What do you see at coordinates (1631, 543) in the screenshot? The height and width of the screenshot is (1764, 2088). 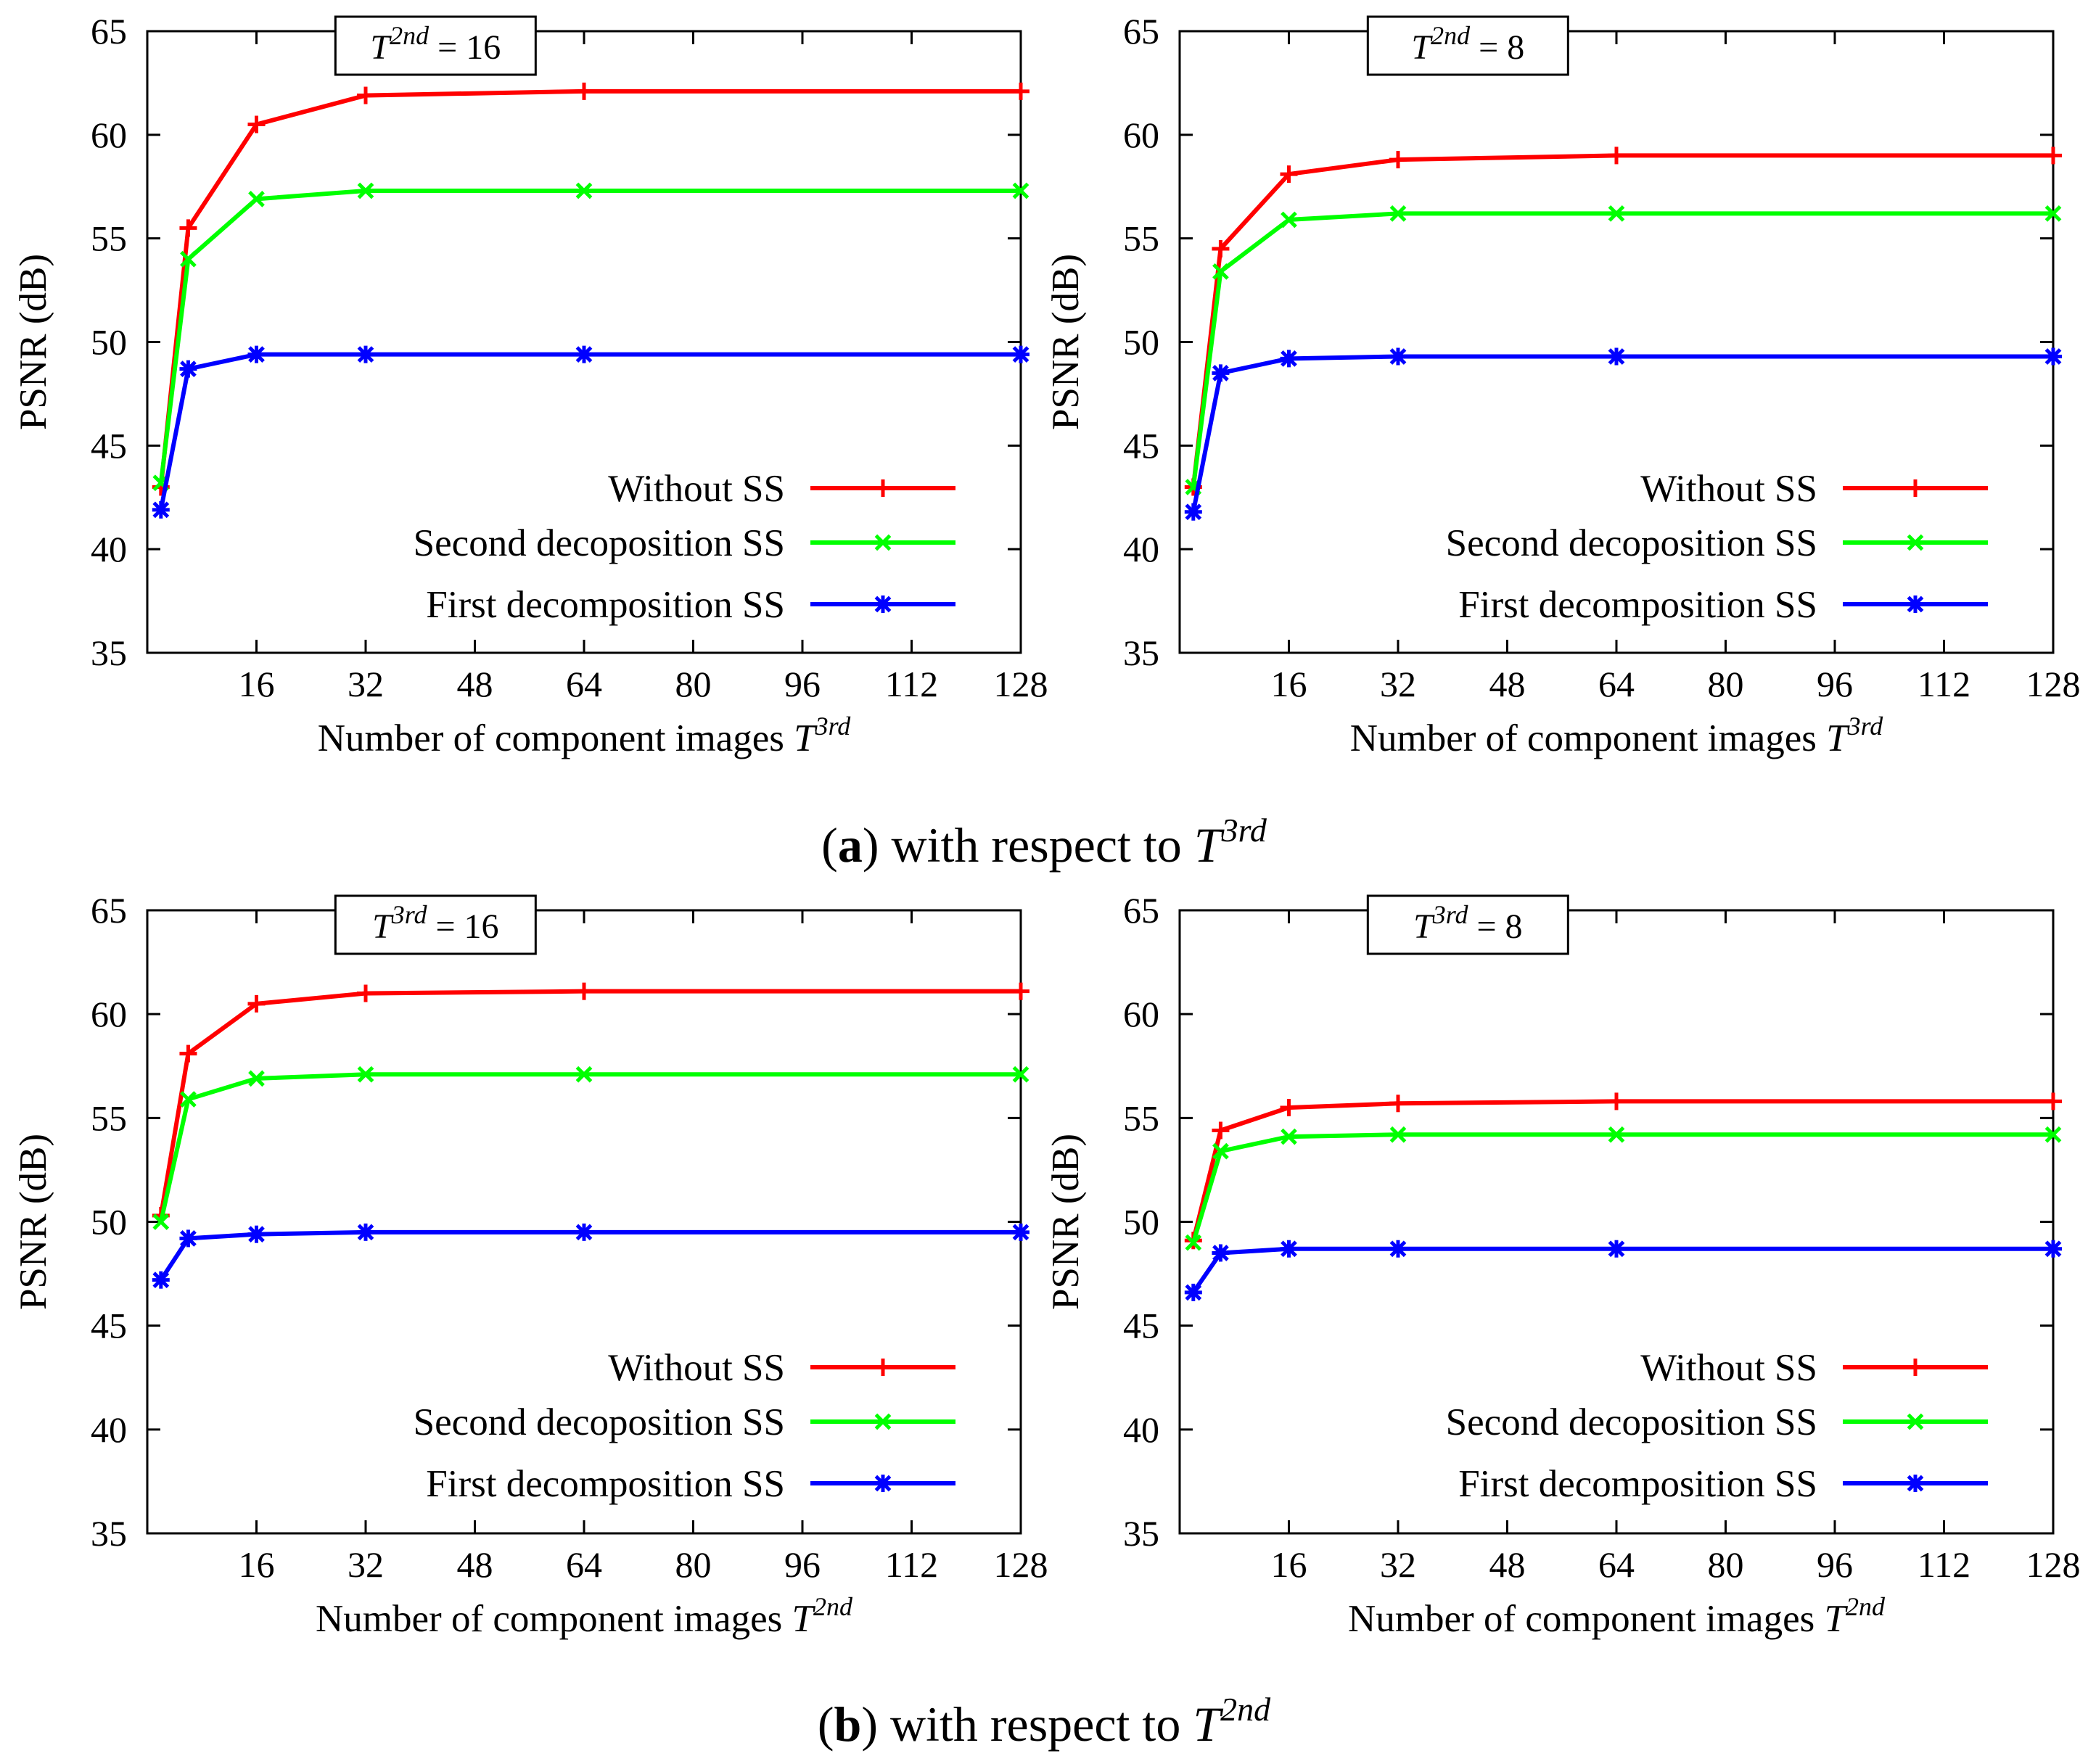 I see `legend-label: Second decoposition SS` at bounding box center [1631, 543].